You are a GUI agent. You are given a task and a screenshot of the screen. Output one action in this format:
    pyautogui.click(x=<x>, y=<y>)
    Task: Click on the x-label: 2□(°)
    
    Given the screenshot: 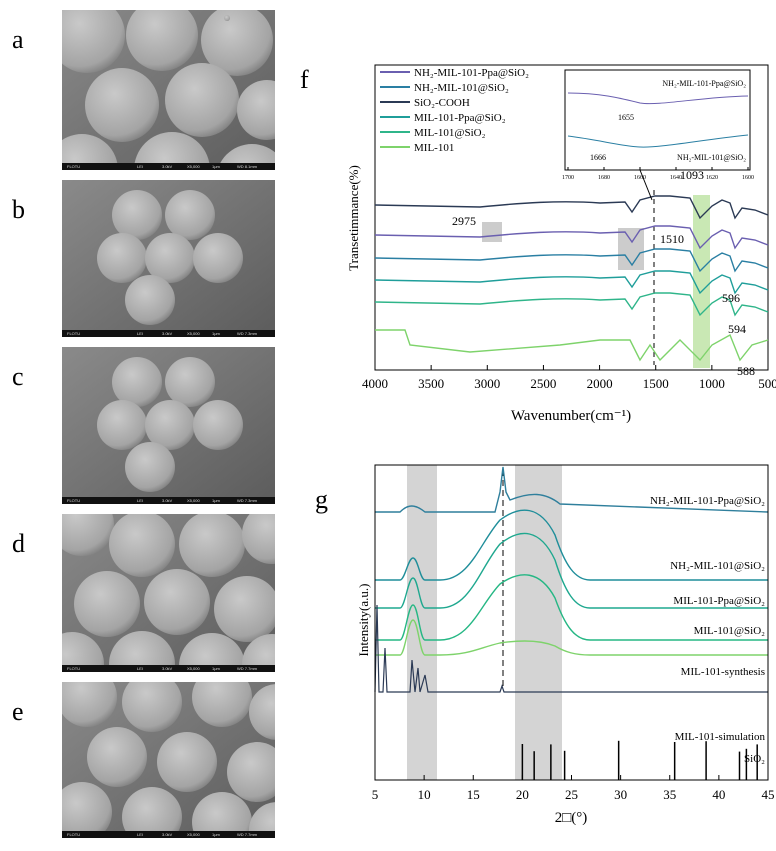 What is the action you would take?
    pyautogui.click(x=571, y=818)
    